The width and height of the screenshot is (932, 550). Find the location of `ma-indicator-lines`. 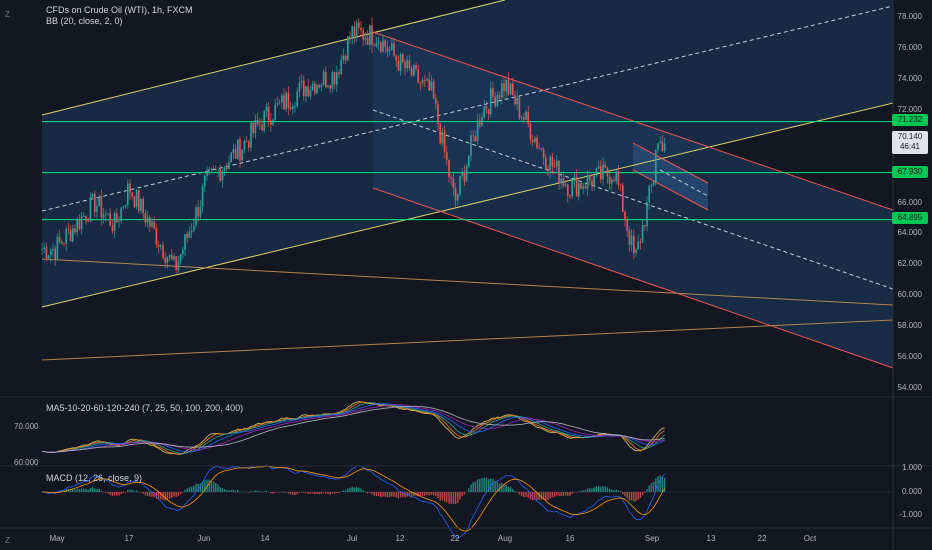

ma-indicator-lines is located at coordinates (353, 428).